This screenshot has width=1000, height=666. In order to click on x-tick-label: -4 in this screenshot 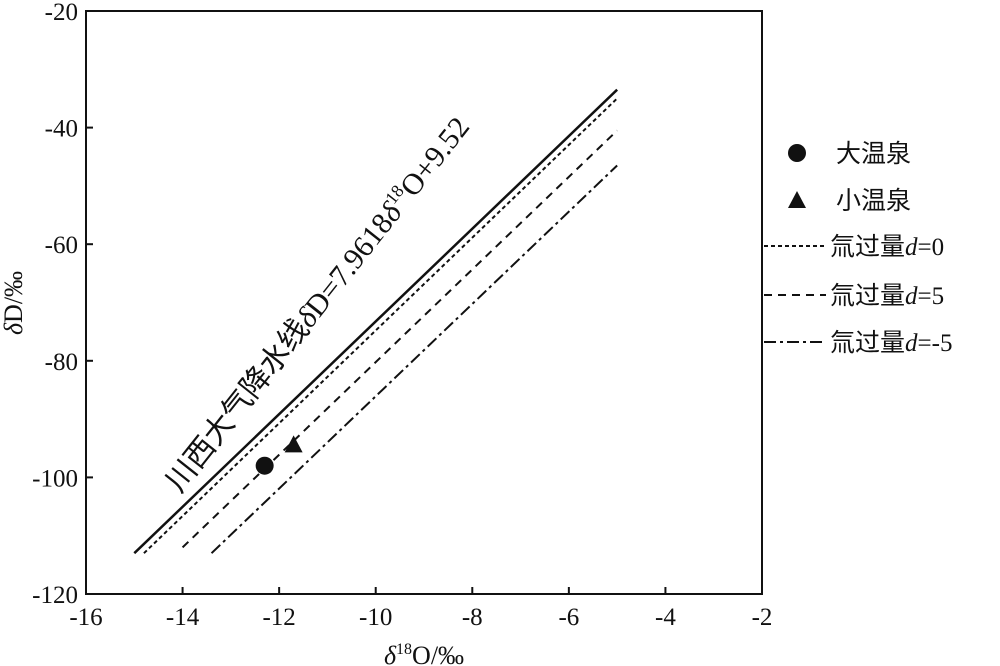, I will do `click(665, 617)`.